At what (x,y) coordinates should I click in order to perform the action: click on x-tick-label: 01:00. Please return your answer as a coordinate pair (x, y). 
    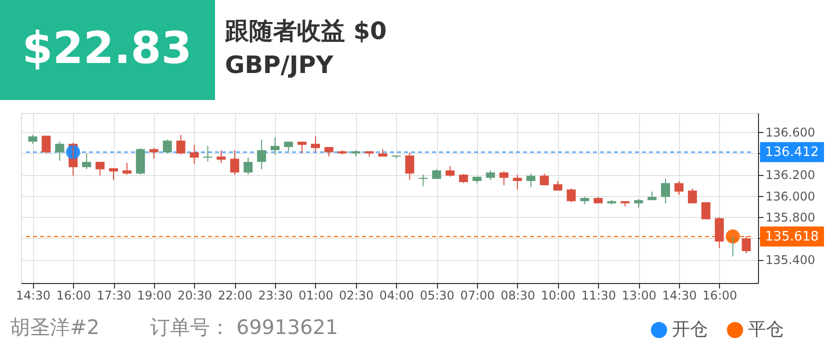
    Looking at the image, I should click on (316, 295).